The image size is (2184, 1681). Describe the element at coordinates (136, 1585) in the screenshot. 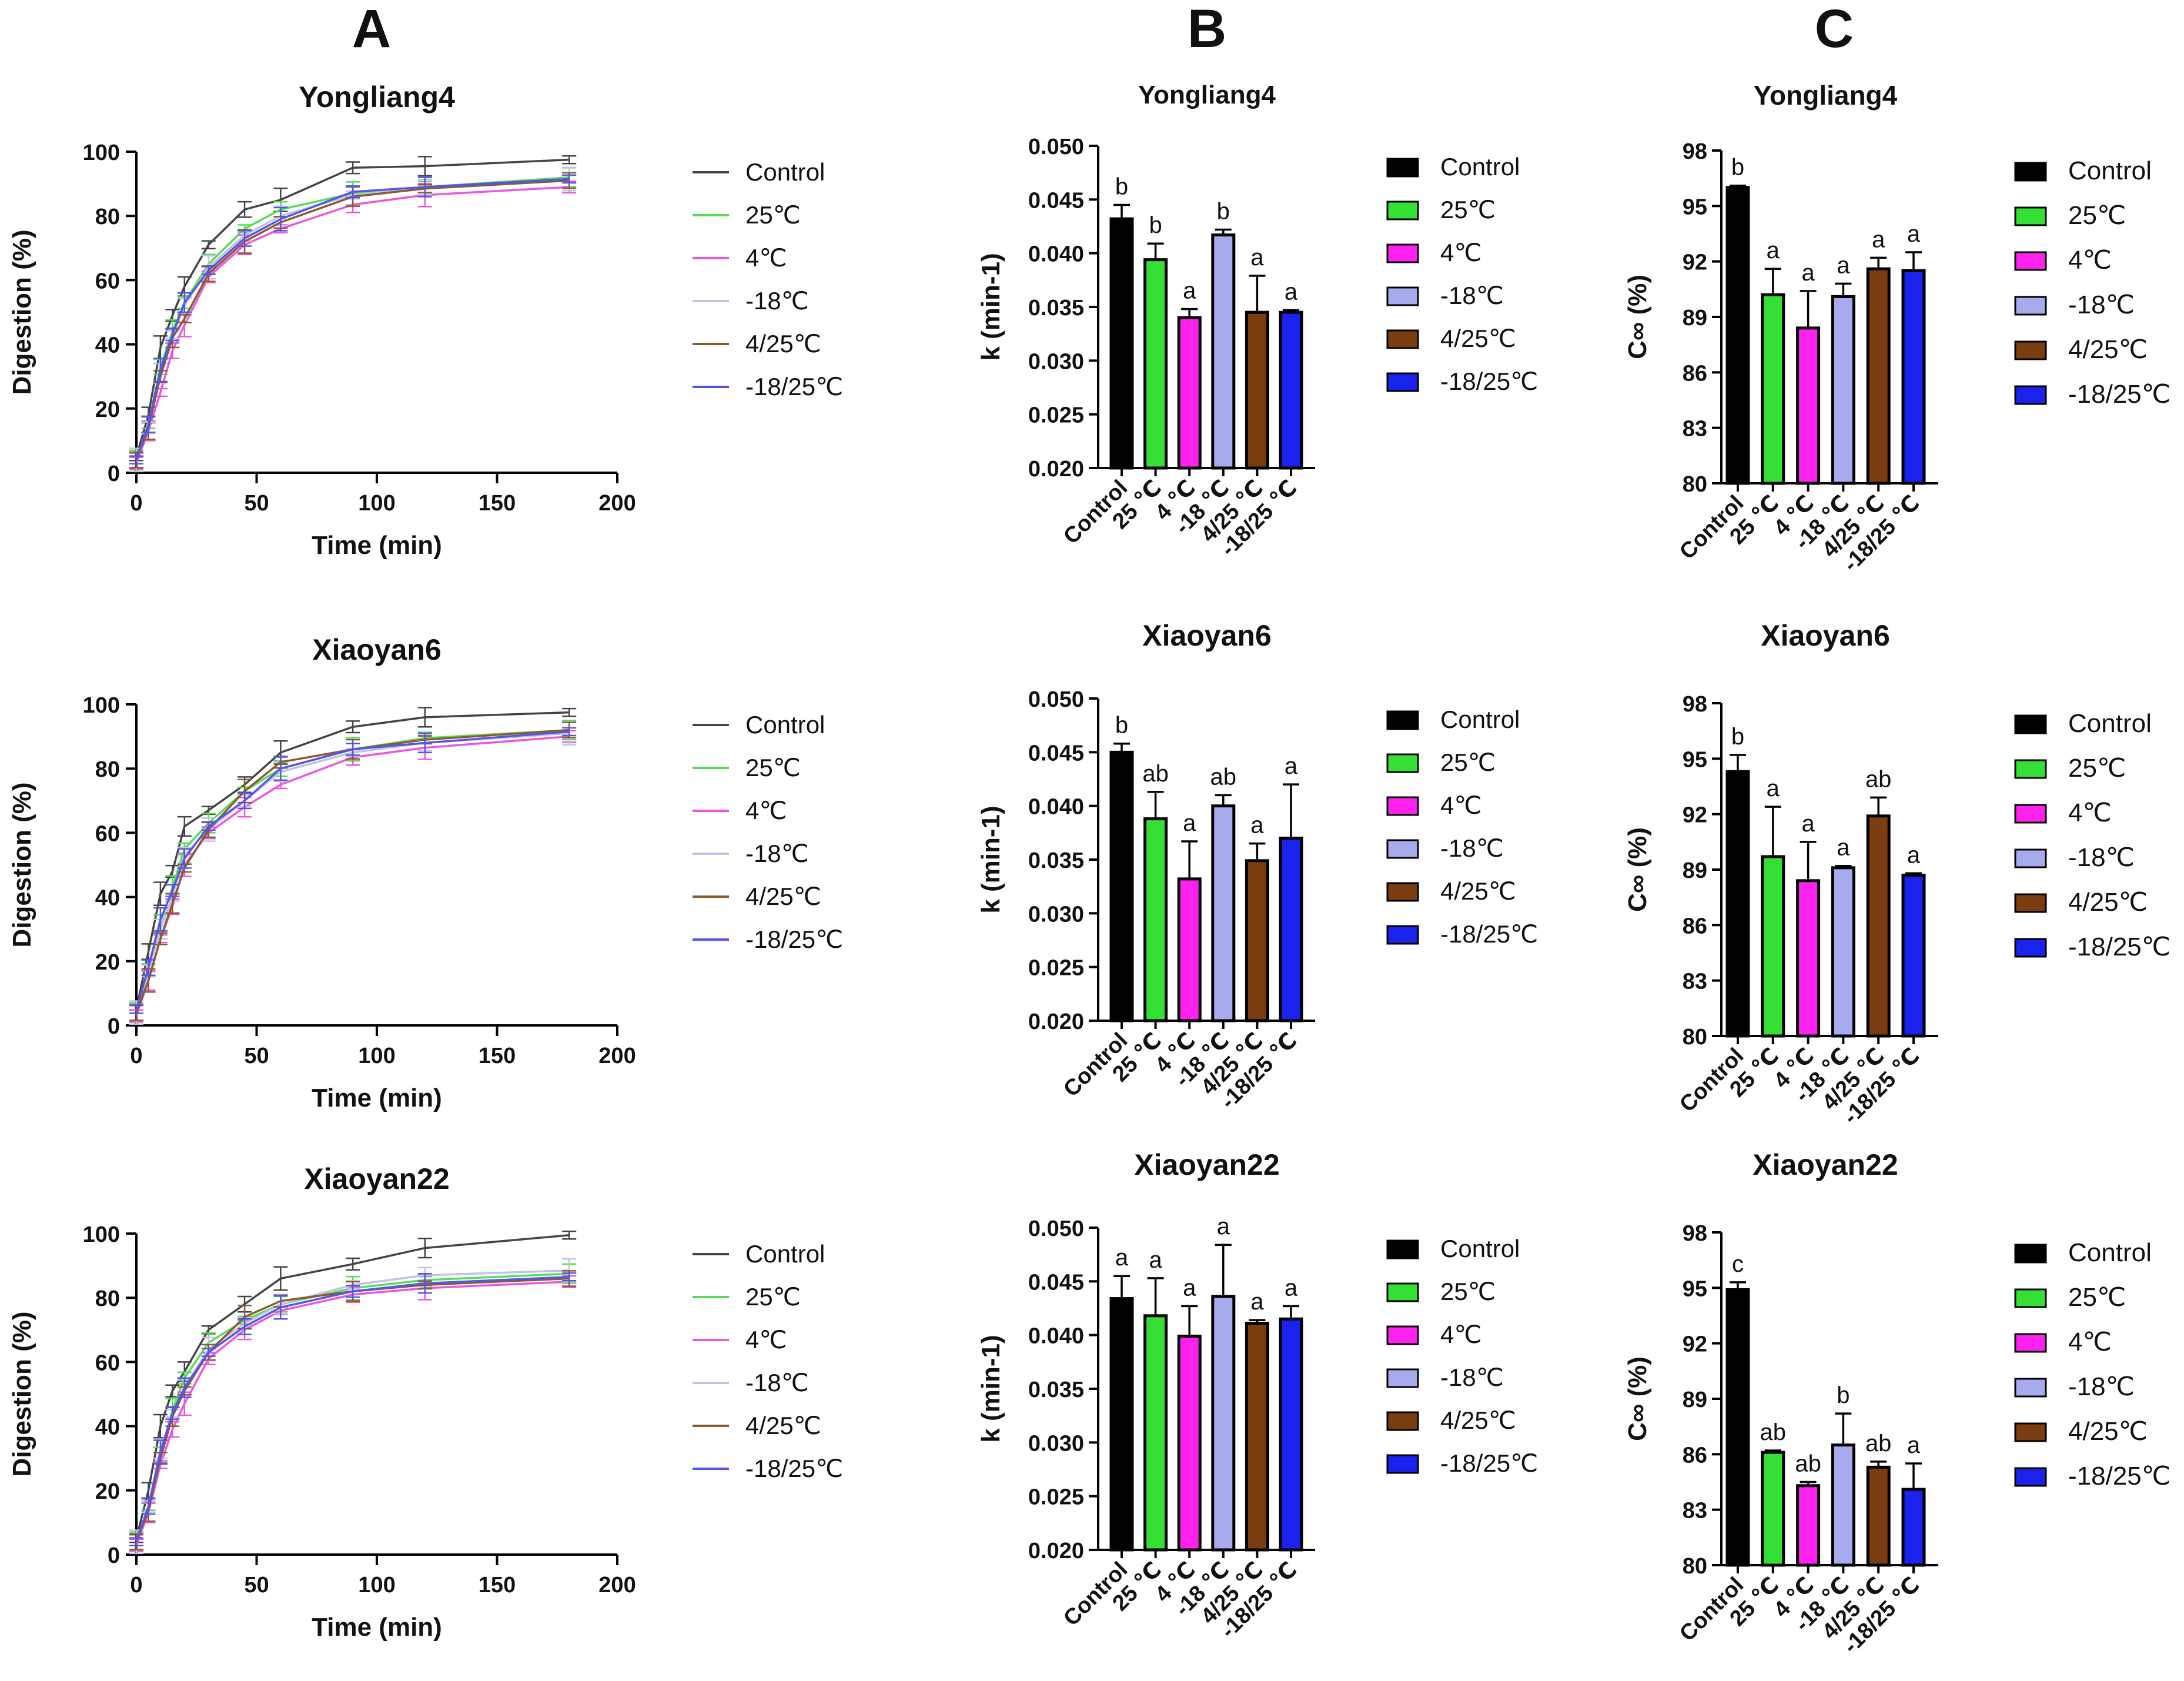

I see `x-tick-label: 0` at that location.